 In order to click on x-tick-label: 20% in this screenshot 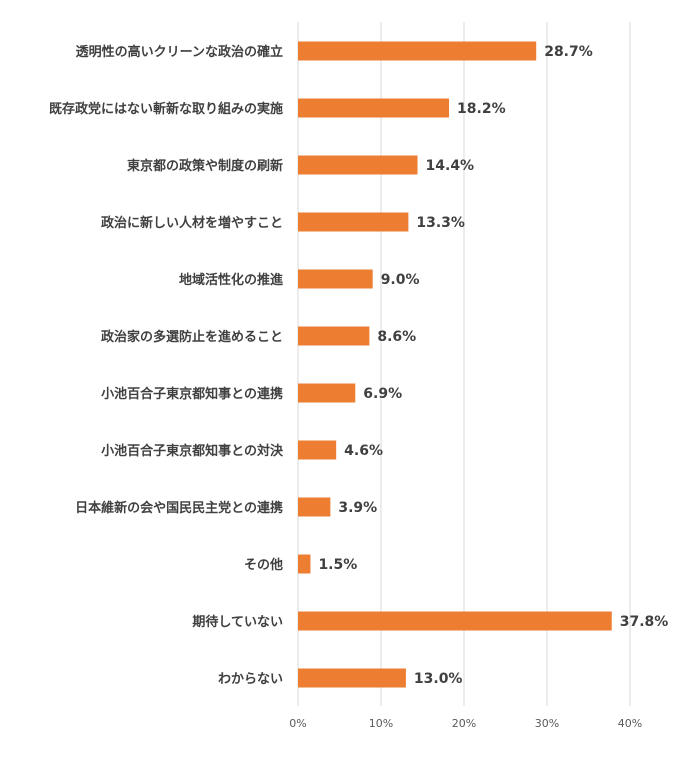, I will do `click(464, 723)`.